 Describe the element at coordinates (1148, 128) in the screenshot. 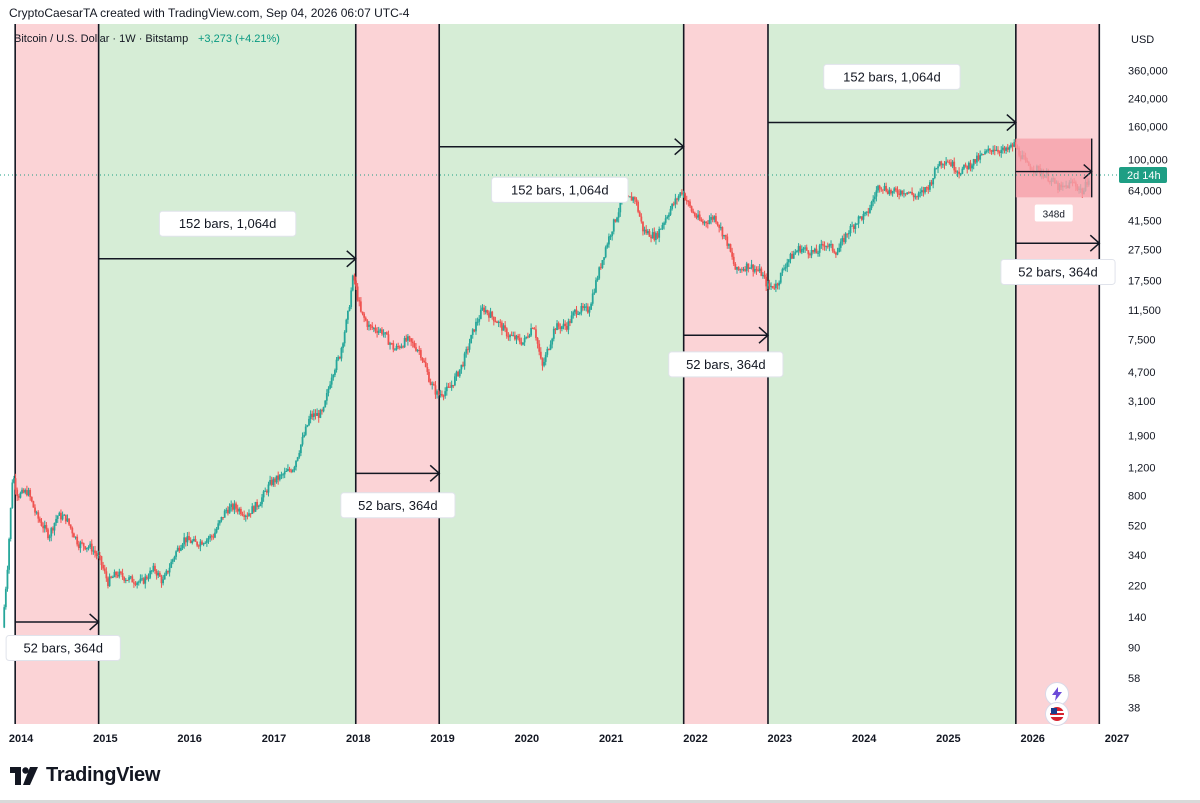

I see `price-tick-label: 160,000` at that location.